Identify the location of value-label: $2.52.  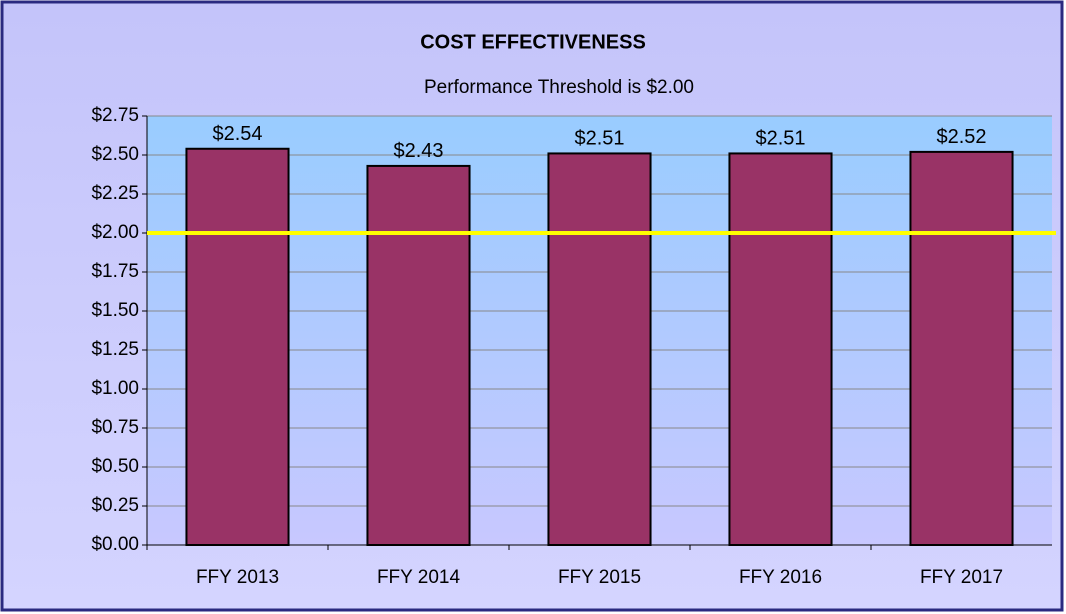
(961, 137).